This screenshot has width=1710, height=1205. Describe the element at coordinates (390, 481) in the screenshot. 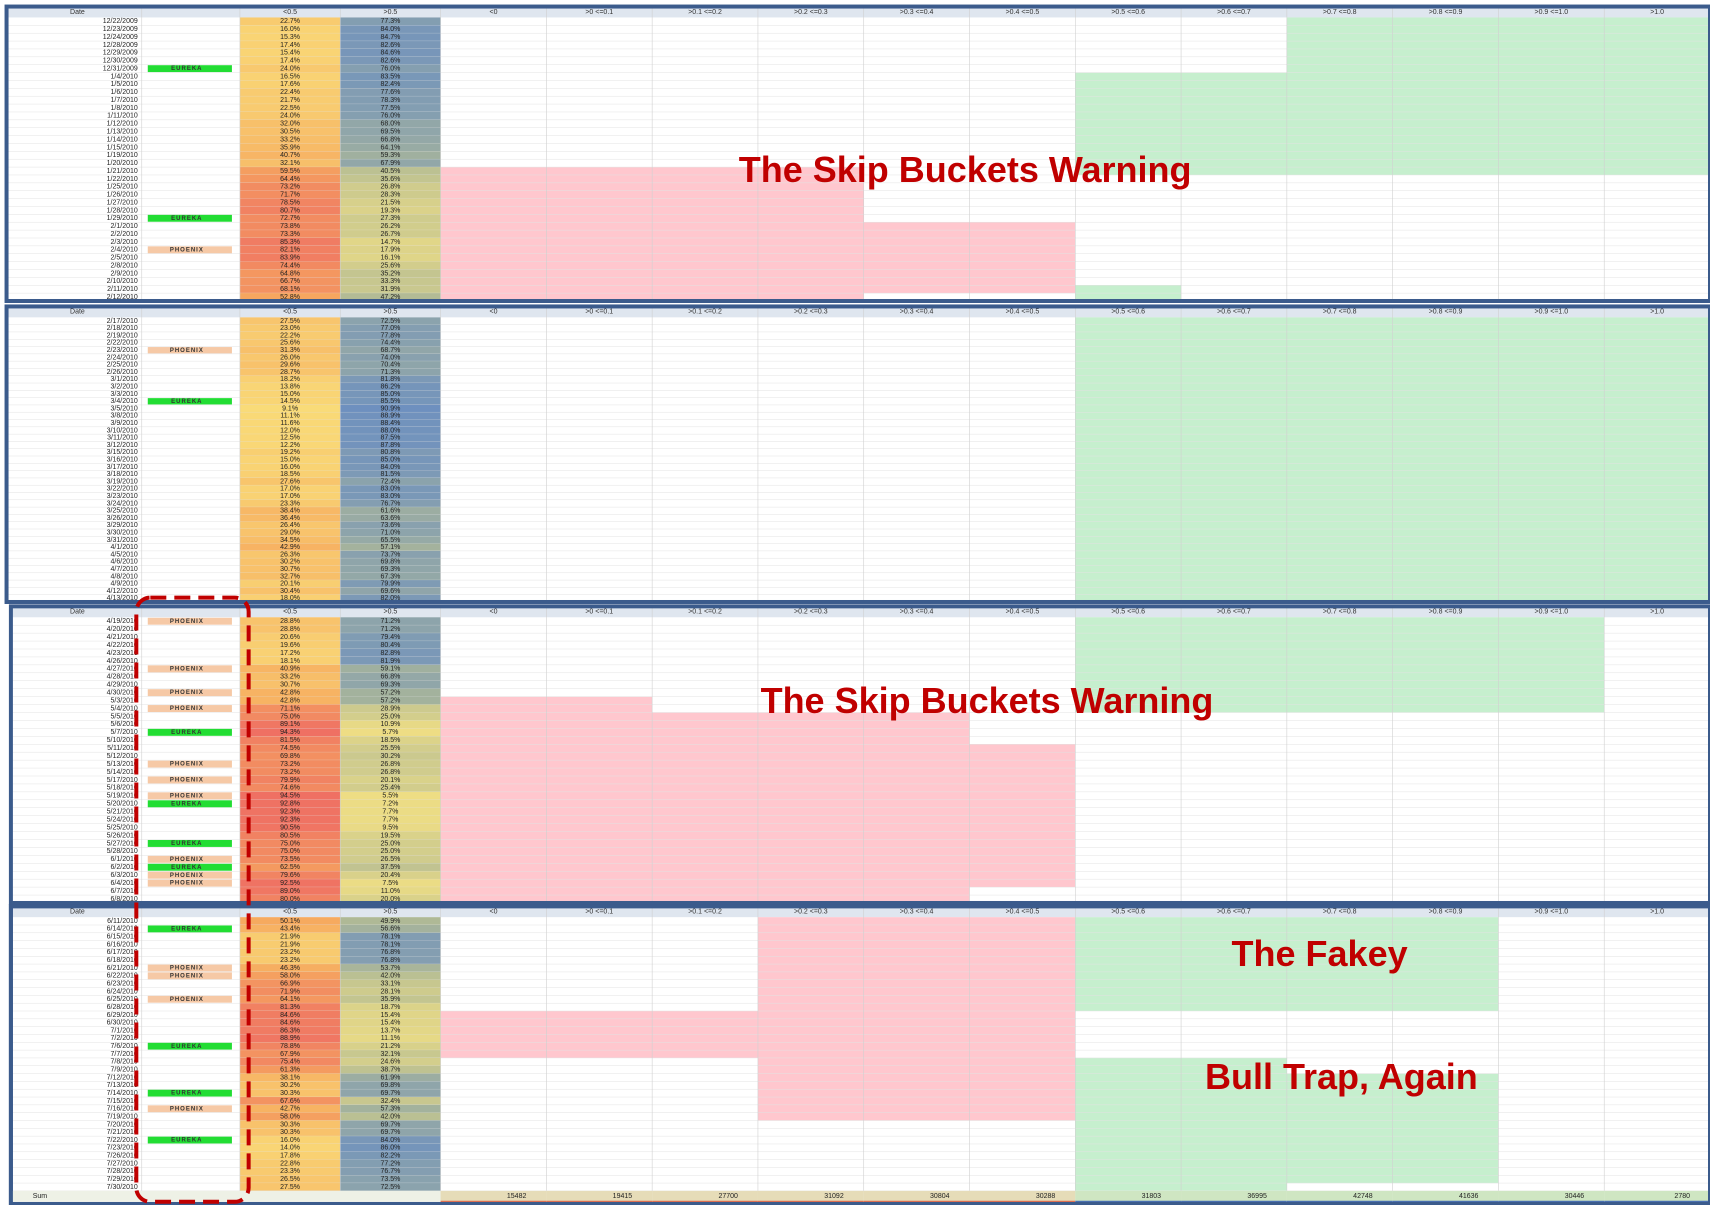

I see `hi-value: 72.4%` at that location.